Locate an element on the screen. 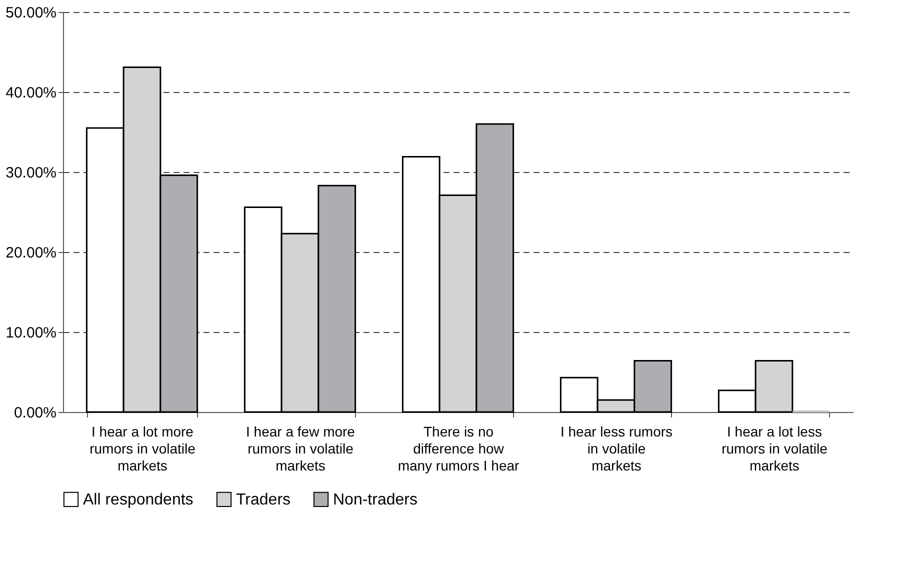 Image resolution: width=914 pixels, height=587 pixels. x-tick-label: There is no difference how many rumors I hear is located at coordinates (459, 449).